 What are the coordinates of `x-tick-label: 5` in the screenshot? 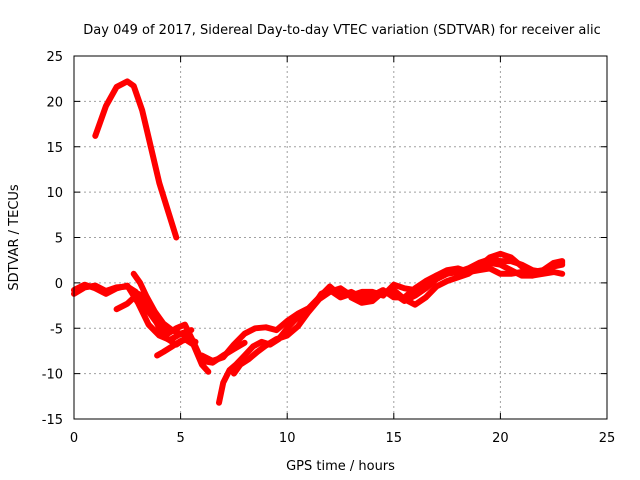 It's located at (180, 438).